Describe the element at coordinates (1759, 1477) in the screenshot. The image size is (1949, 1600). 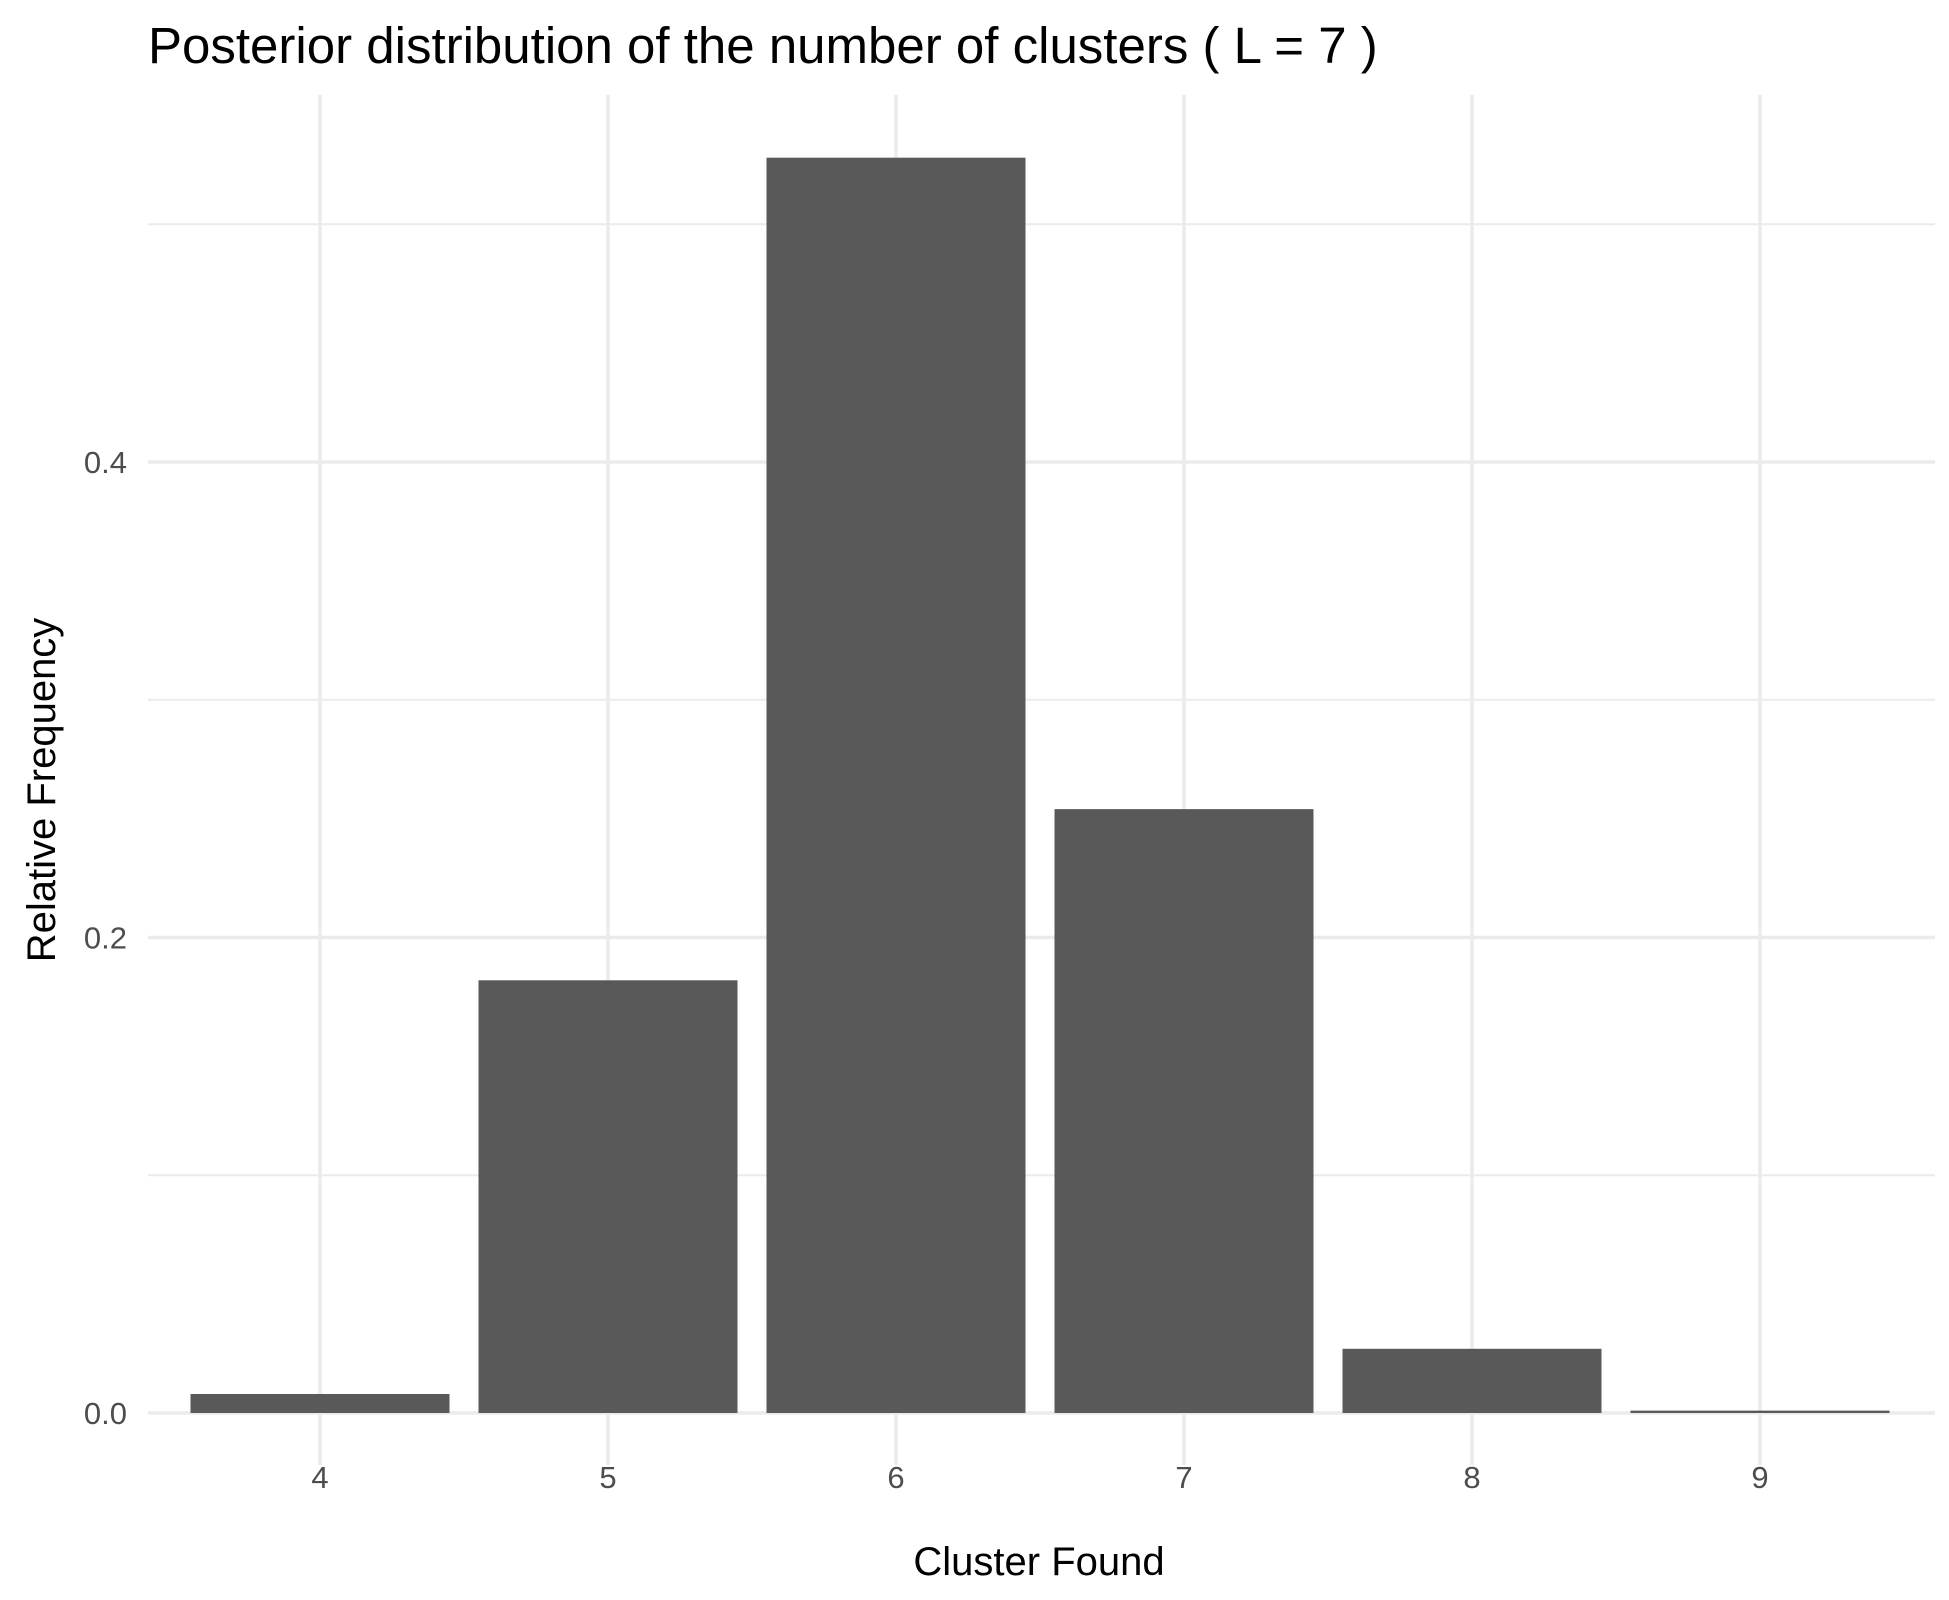
I see `x-tick-label: 9` at that location.